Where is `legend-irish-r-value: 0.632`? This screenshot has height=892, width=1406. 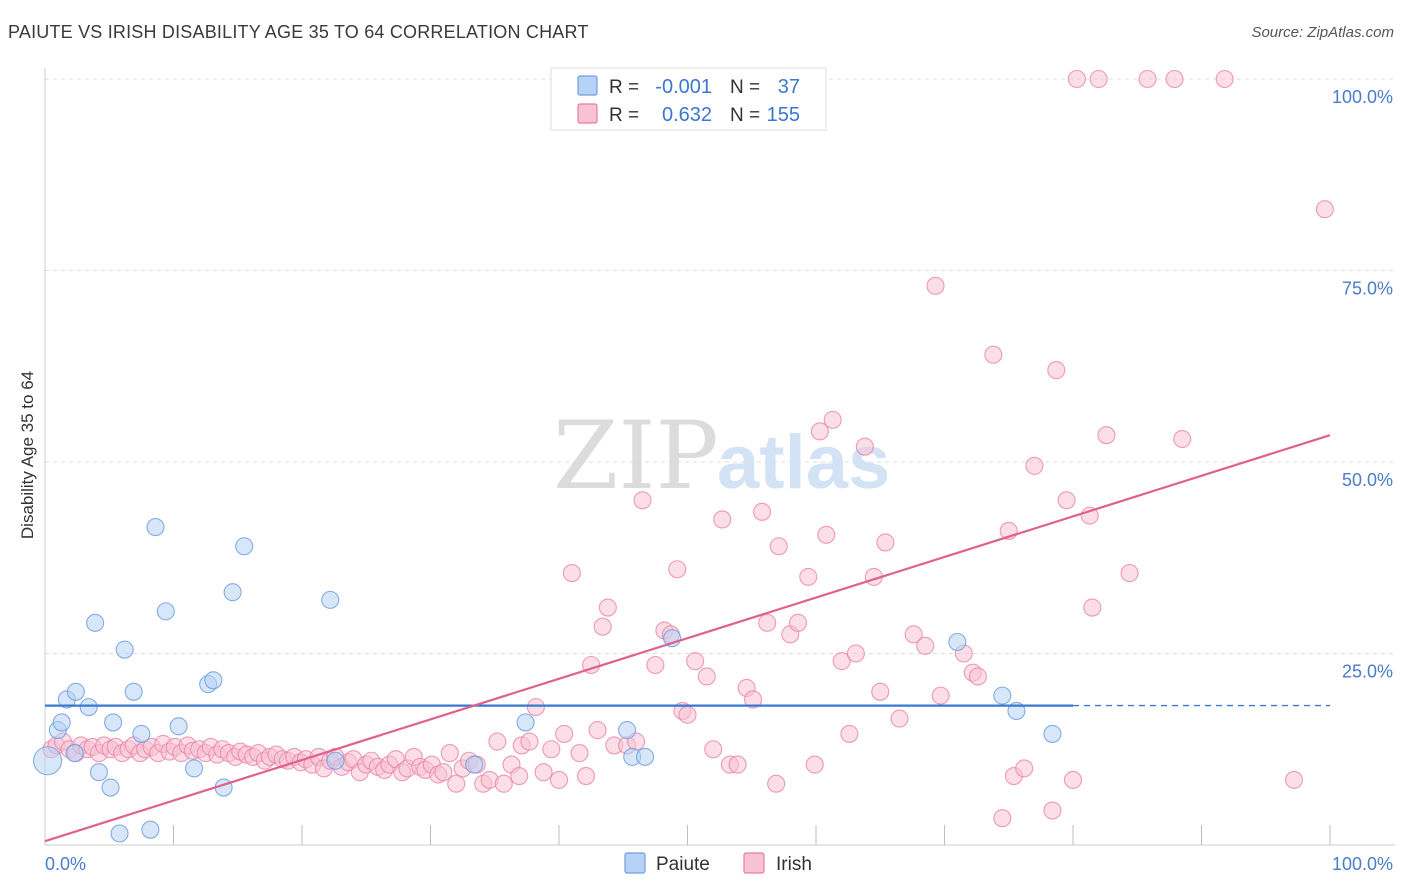 legend-irish-r-value: 0.632 is located at coordinates (687, 115).